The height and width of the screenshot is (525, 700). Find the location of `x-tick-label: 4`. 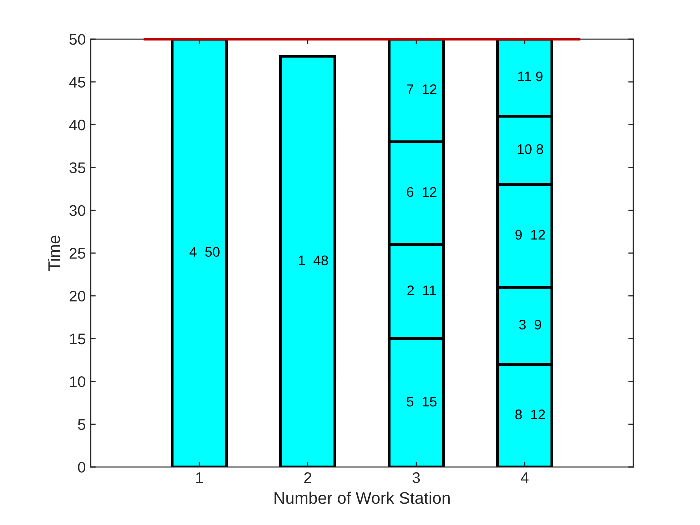

x-tick-label: 4 is located at coordinates (525, 478).